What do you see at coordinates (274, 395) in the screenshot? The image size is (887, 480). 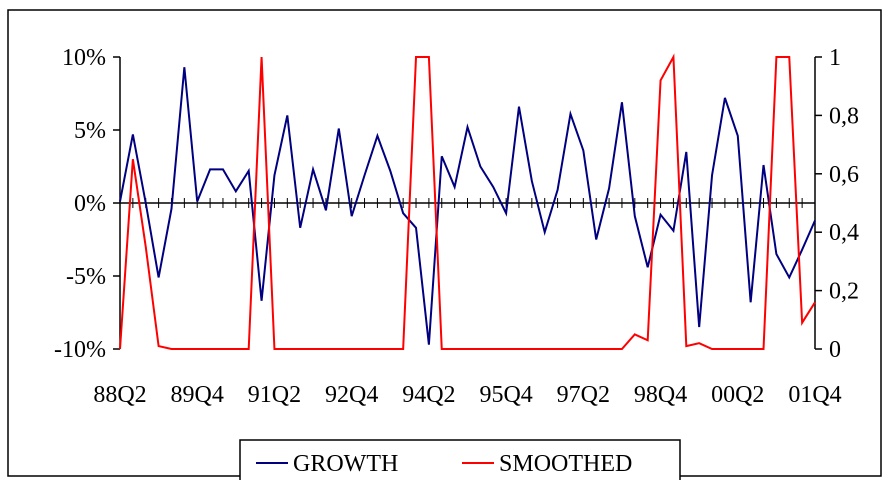 I see `x-tick-label: 91Q2` at bounding box center [274, 395].